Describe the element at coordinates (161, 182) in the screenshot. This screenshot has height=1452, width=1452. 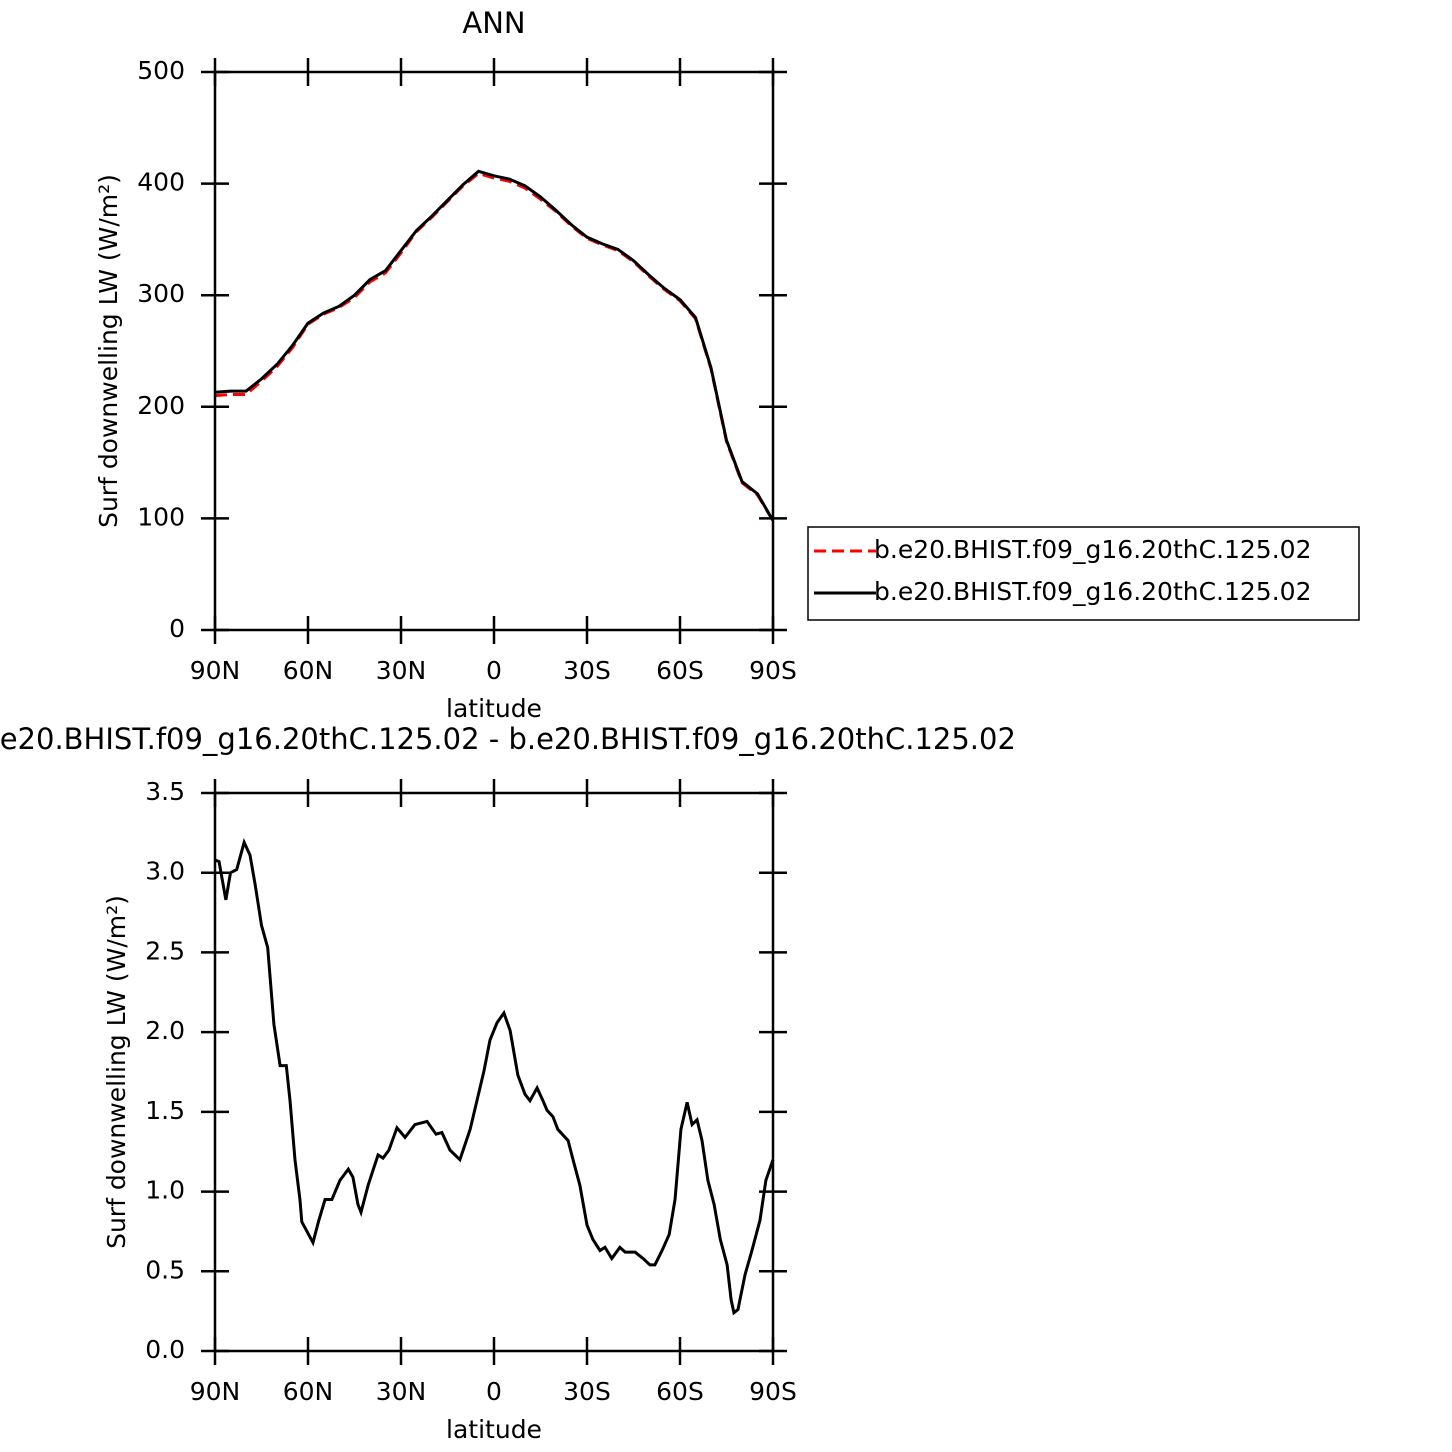
I see `y-tick-label: 400` at that location.